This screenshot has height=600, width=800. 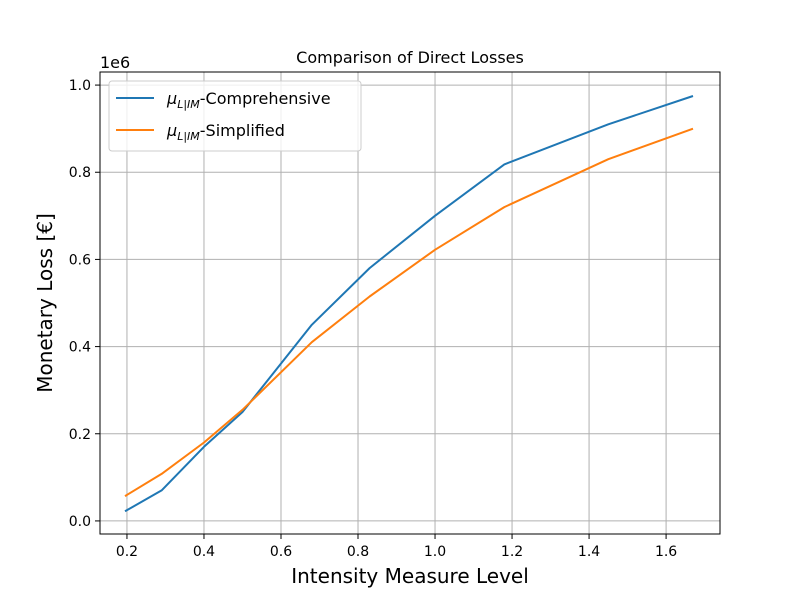 What do you see at coordinates (225, 132) in the screenshot?
I see `legend-label: μL|IM-Simplified` at bounding box center [225, 132].